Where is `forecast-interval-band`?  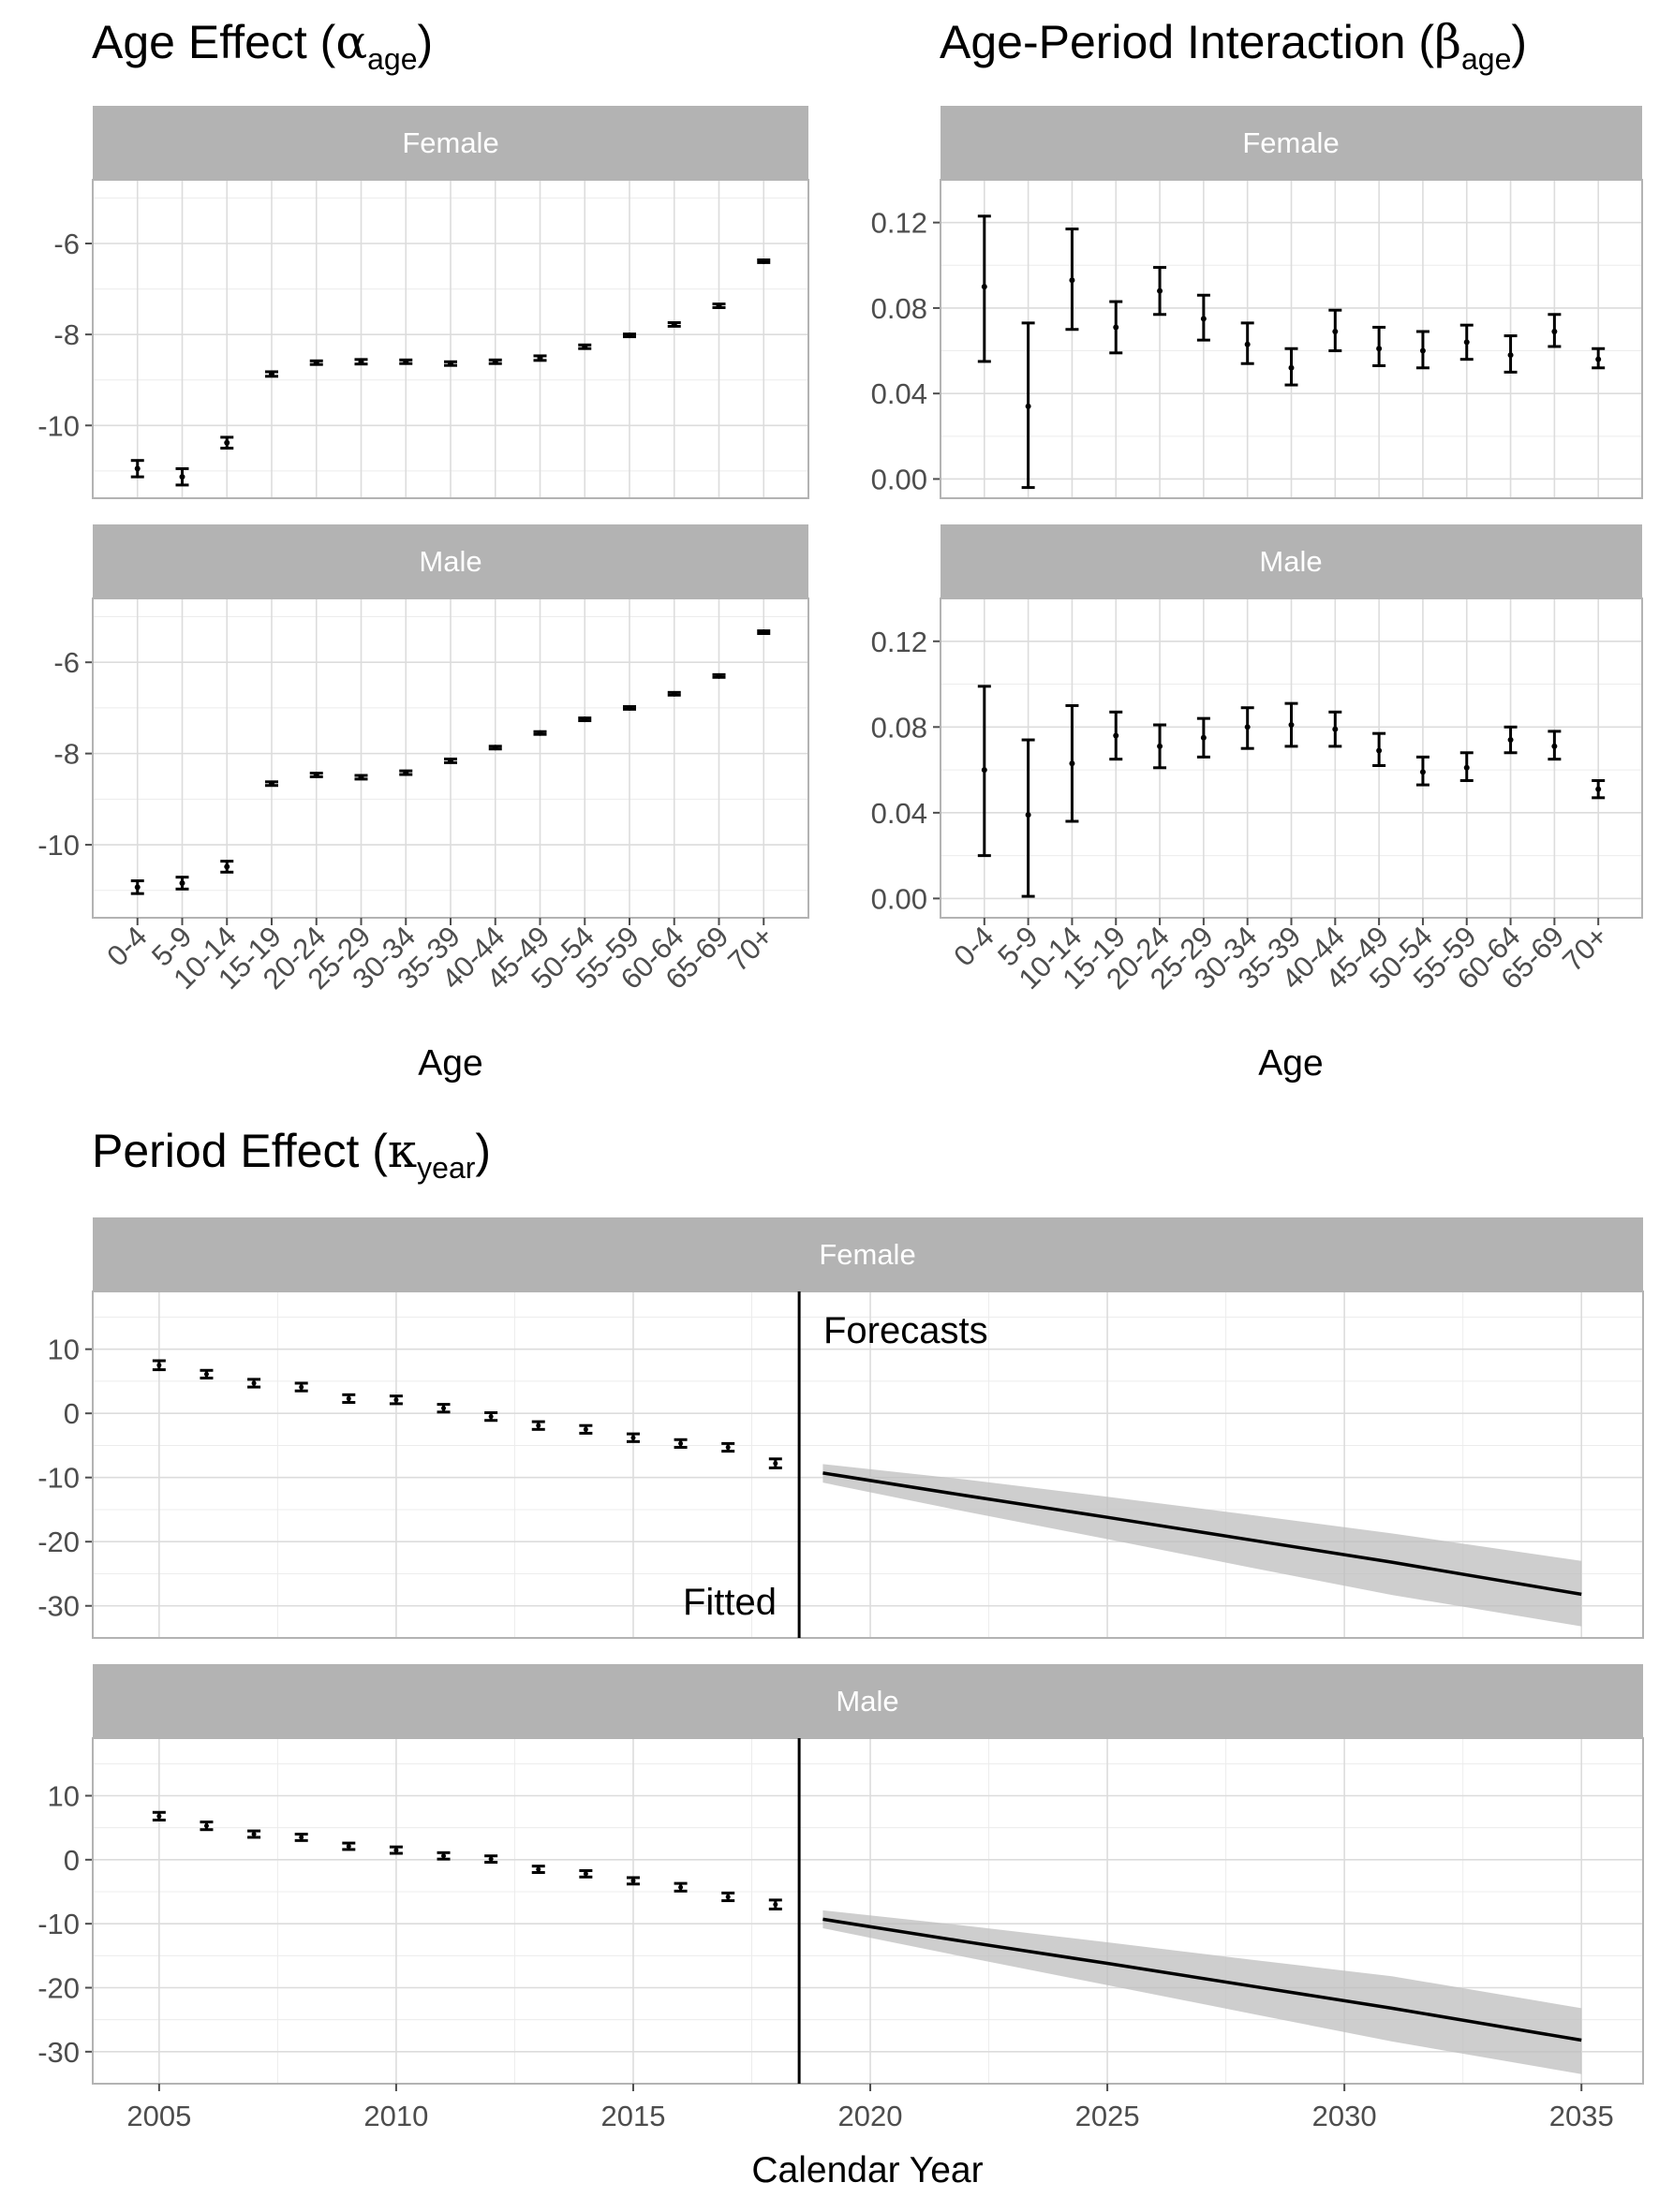
forecast-interval-band is located at coordinates (1202, 1545).